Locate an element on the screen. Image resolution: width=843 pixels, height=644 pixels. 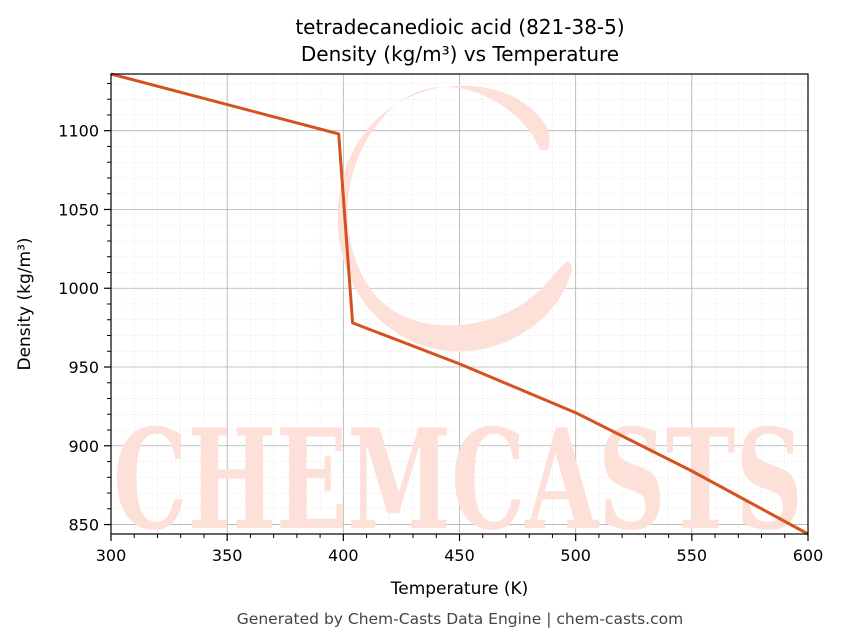
y-tick-label: 900 is located at coordinates (83, 446).